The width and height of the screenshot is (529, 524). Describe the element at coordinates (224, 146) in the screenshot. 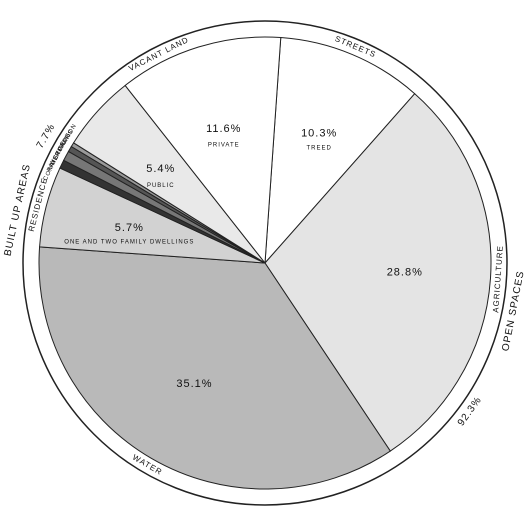

I see `category-label: PRIVATE` at that location.